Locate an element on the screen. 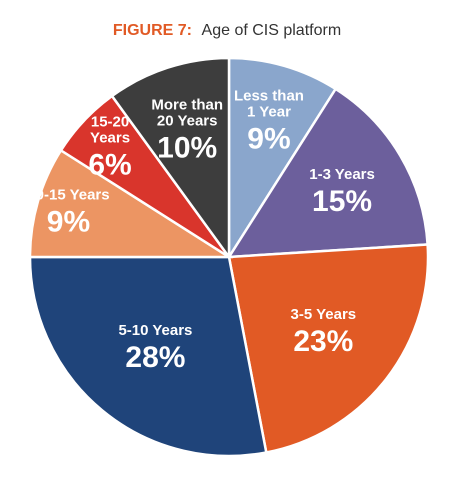 The height and width of the screenshot is (484, 454). slice-label: 5-10 Years 28% is located at coordinates (155, 348).